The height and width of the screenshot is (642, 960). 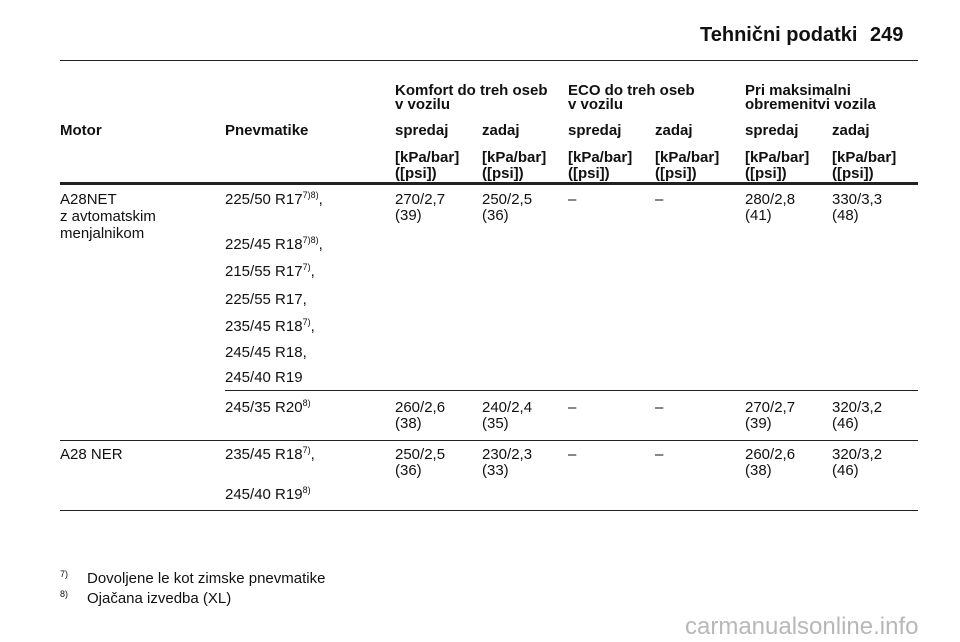 I want to click on motor: A28NET, so click(x=88, y=199).